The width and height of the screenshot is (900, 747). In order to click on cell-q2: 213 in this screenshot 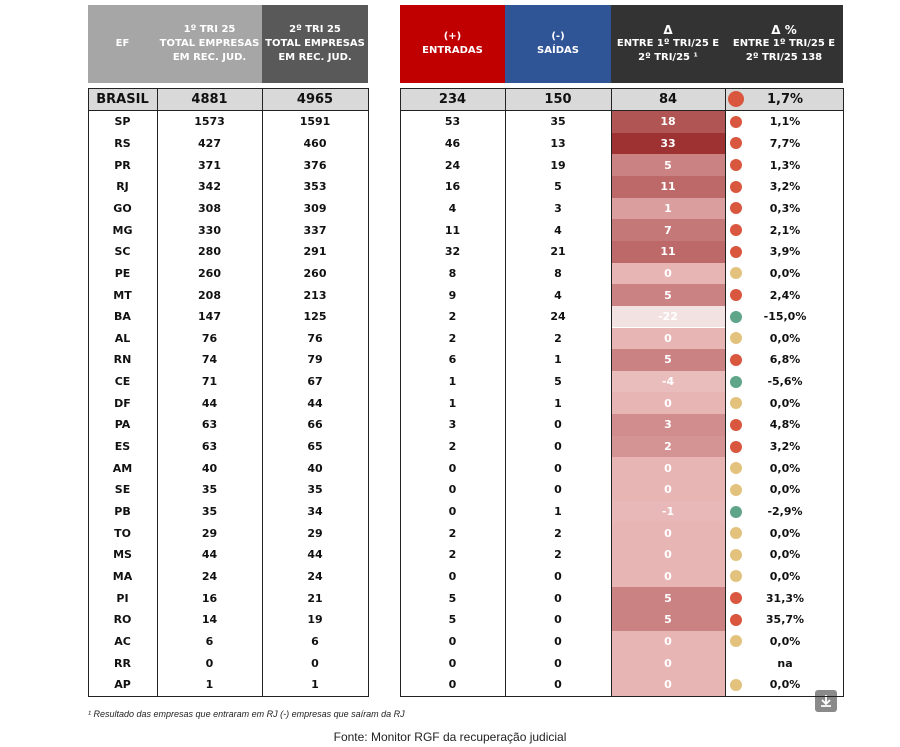, I will do `click(315, 295)`.